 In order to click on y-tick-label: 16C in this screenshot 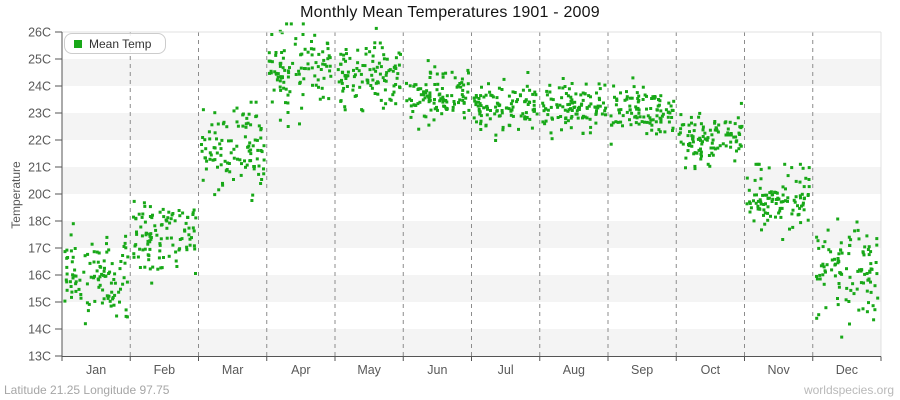, I will do `click(39, 276)`.